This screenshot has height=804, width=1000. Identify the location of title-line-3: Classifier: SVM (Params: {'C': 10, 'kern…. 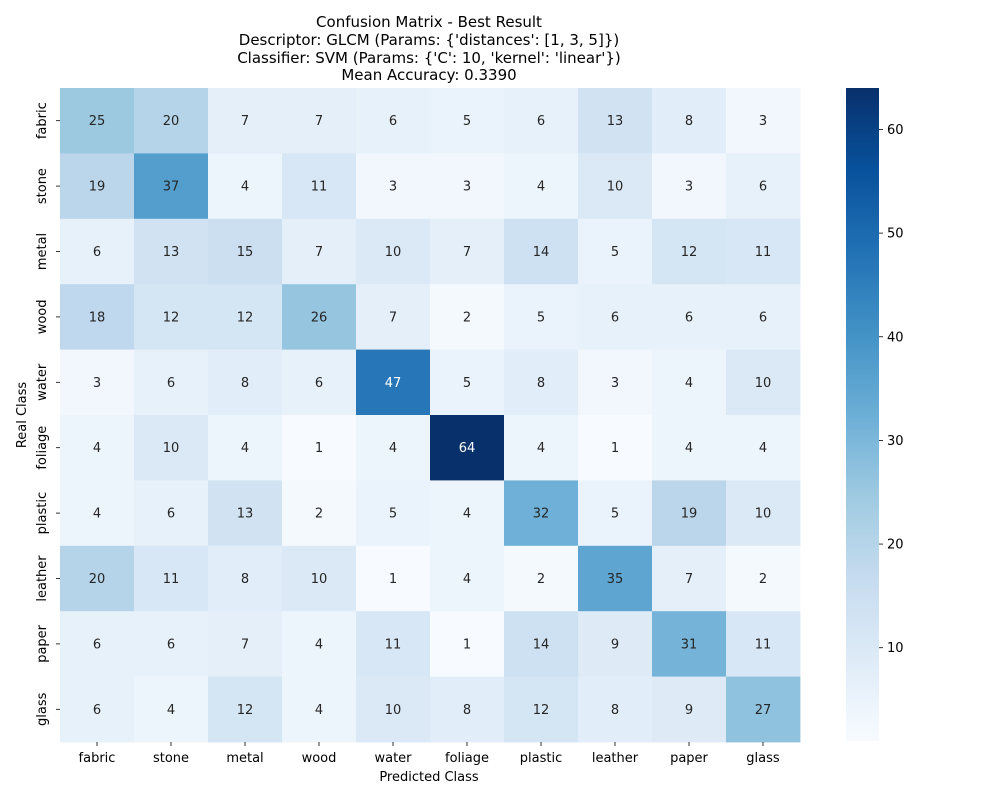
(429, 58).